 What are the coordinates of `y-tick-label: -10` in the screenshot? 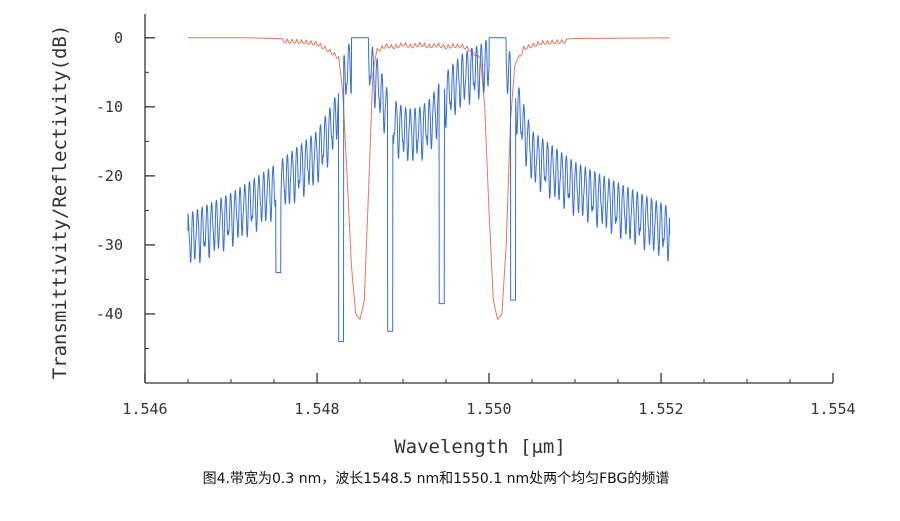 It's located at (109, 107).